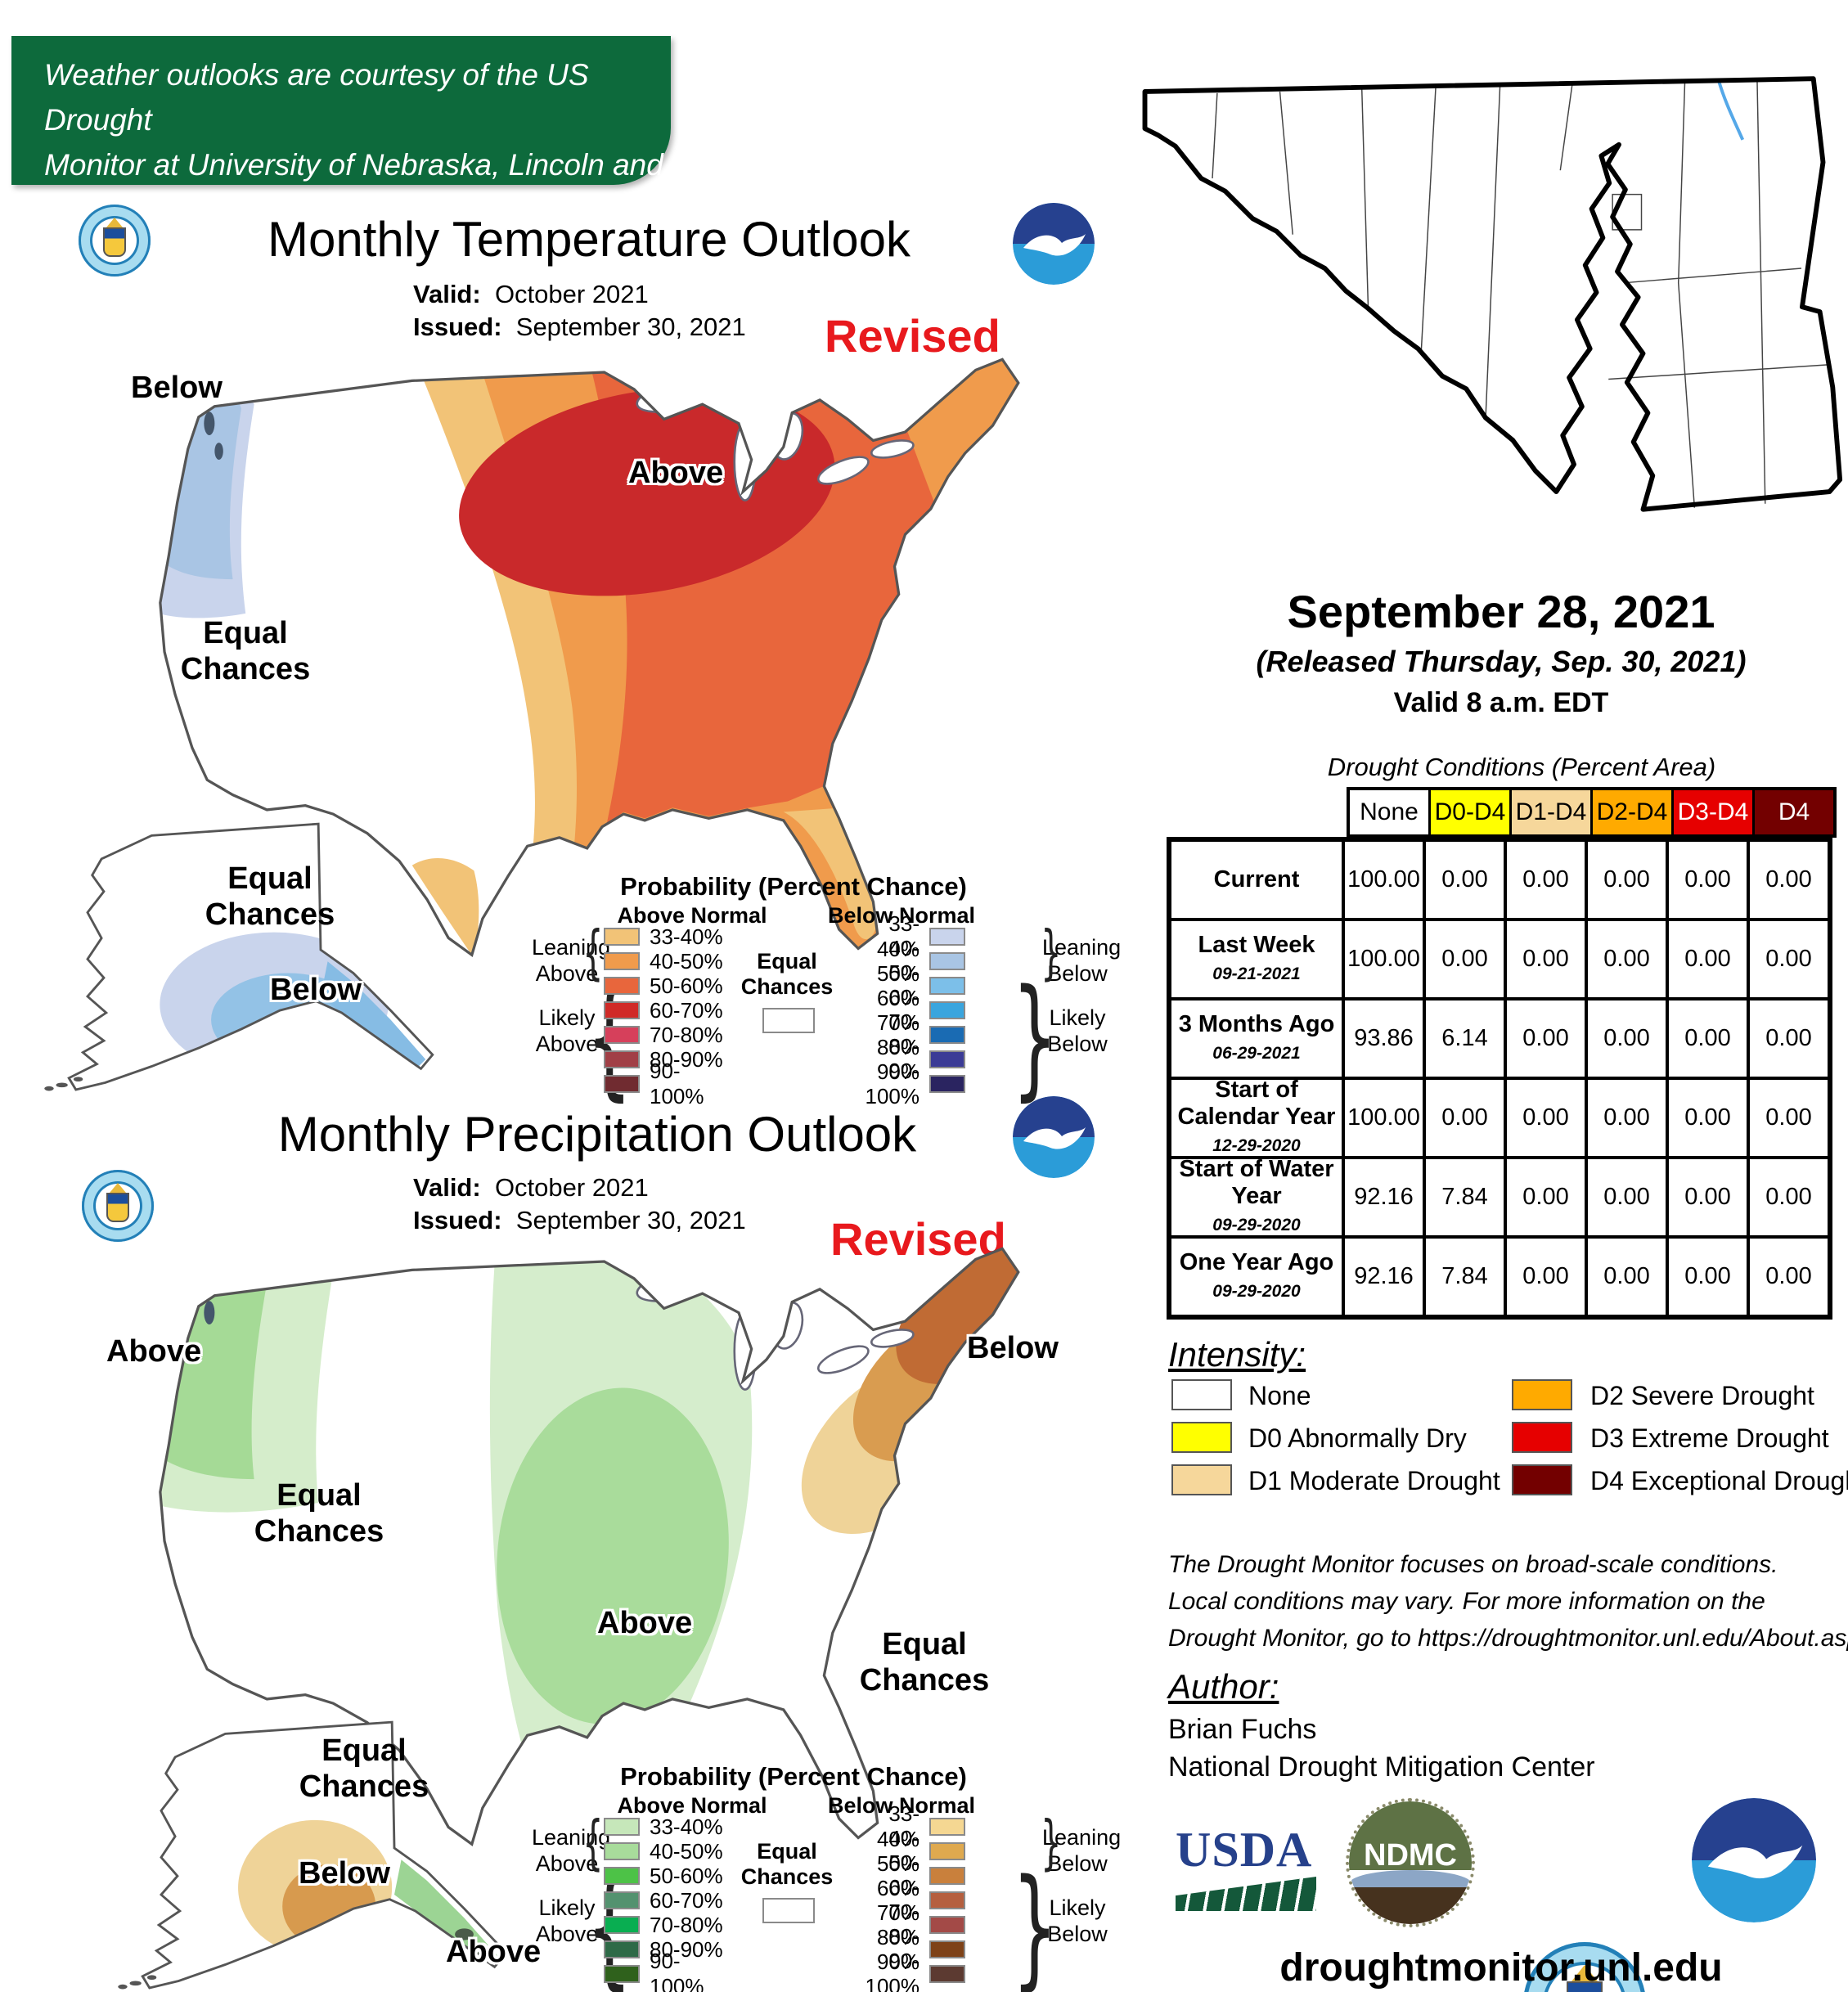 This screenshot has height=1992, width=1848. I want to click on temp-legend-above-normal: Above Normal, so click(692, 916).